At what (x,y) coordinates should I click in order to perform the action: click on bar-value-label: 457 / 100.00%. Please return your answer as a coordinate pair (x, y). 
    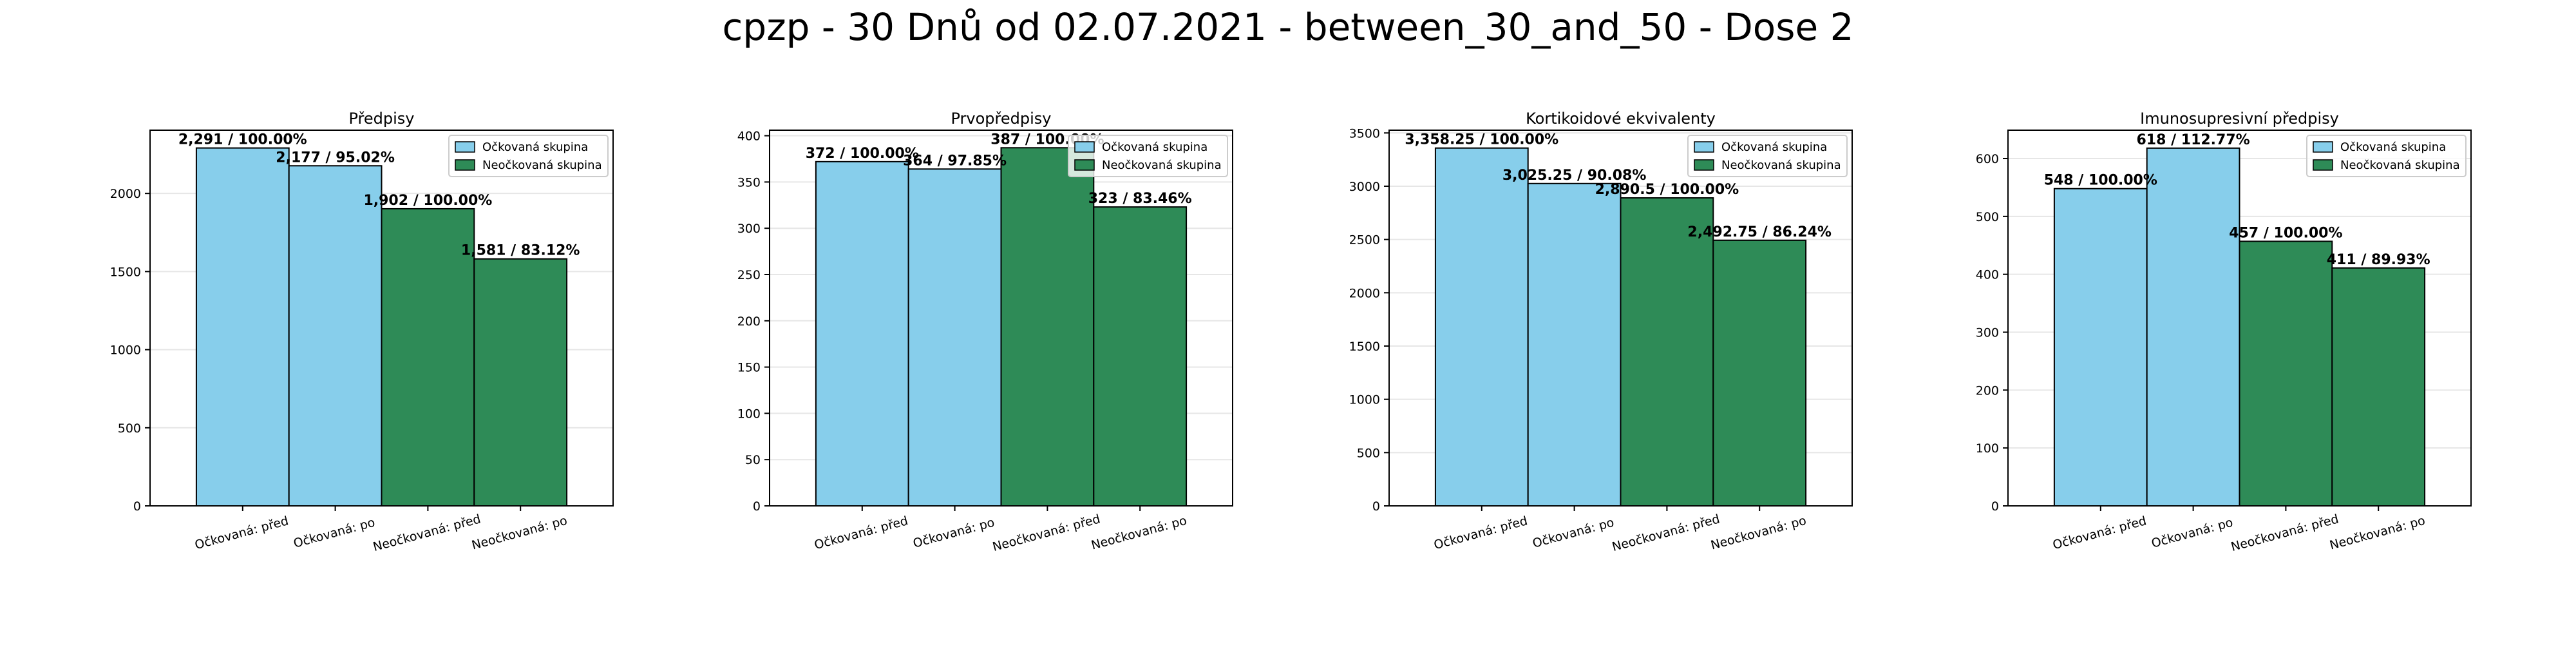
    Looking at the image, I should click on (2285, 233).